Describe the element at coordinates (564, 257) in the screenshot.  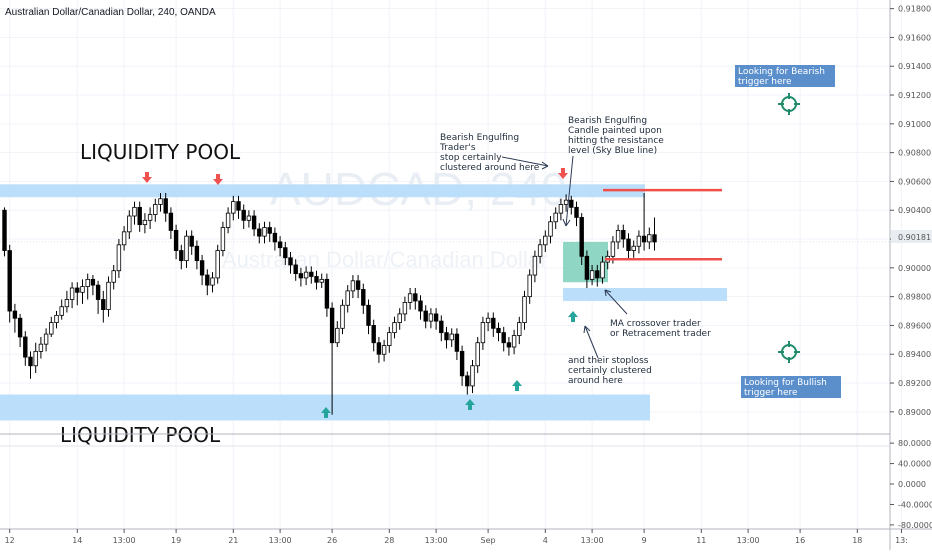
I see `annotation-arrows` at that location.